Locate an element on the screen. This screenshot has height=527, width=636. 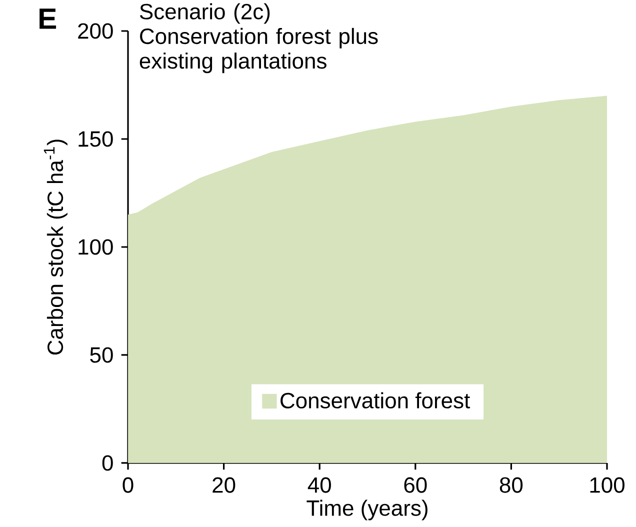
x-tick-label: 40 is located at coordinates (319, 485).